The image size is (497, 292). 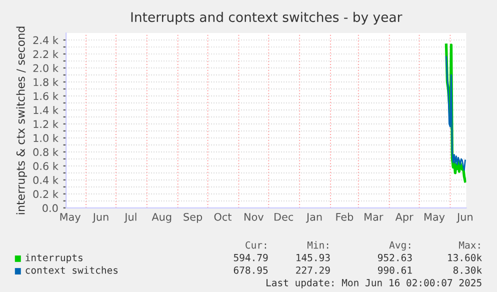 I want to click on x-tick-label: Apr, so click(x=404, y=218).